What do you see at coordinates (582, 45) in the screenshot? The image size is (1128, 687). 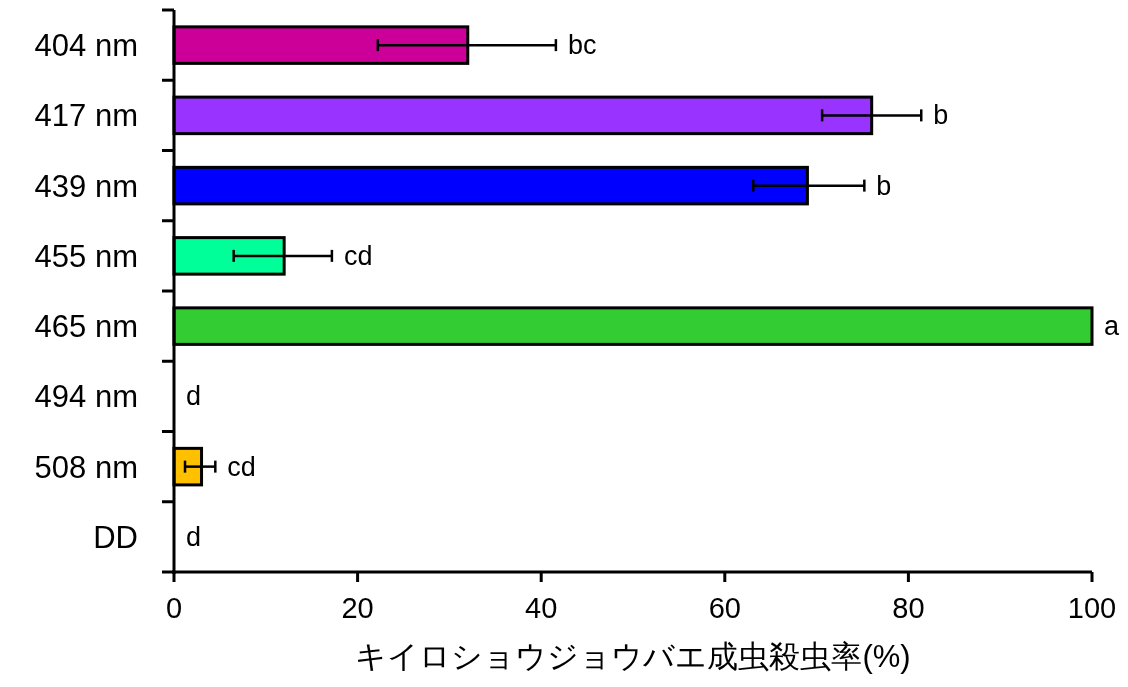 I see `annotation: bc` at bounding box center [582, 45].